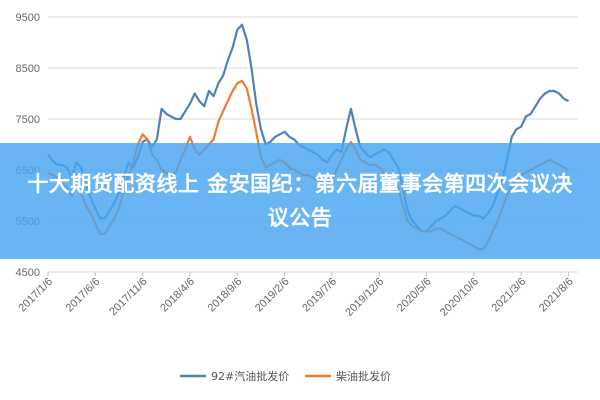  Describe the element at coordinates (35, 295) in the screenshot. I see `x-tick-label: 2017/1/6` at that location.